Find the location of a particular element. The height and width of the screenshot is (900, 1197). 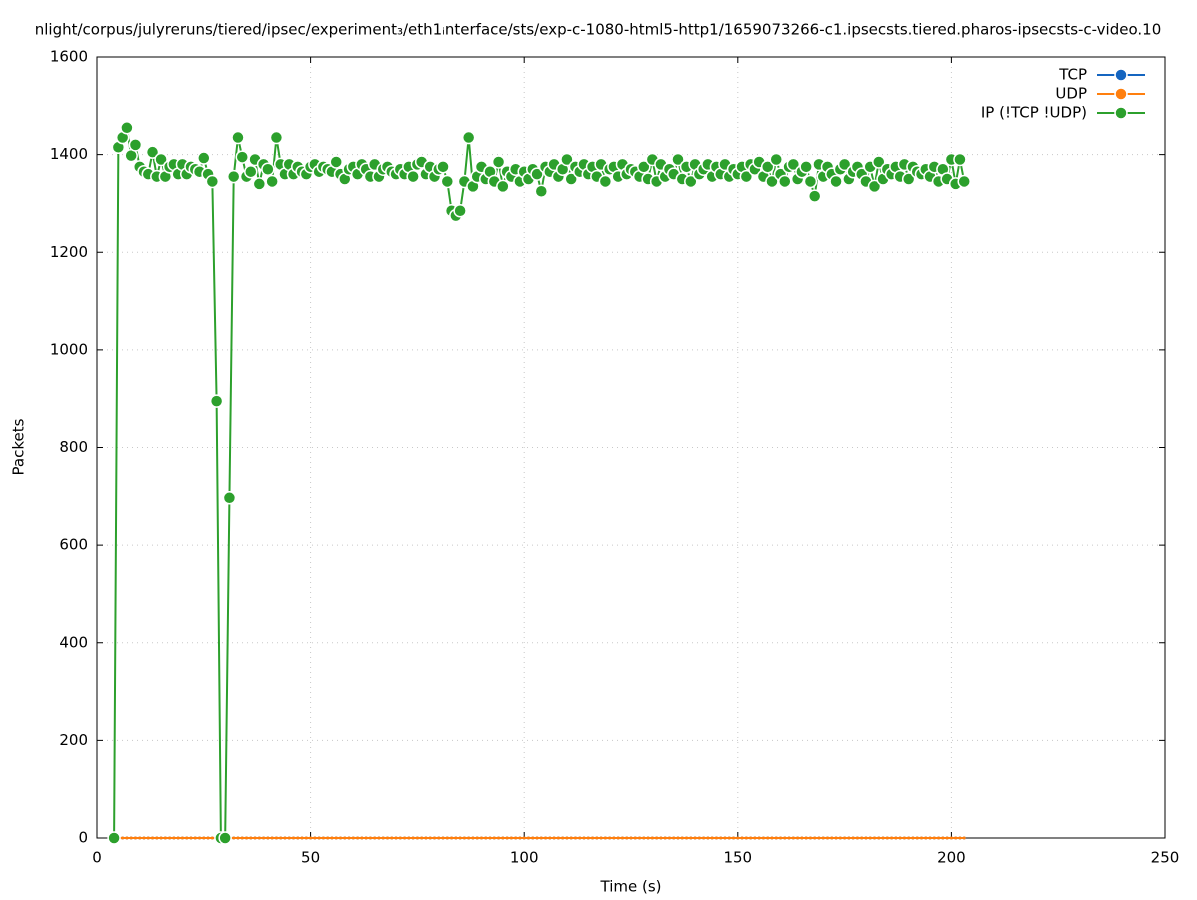

y-tick-label: 0 is located at coordinates (83, 838).